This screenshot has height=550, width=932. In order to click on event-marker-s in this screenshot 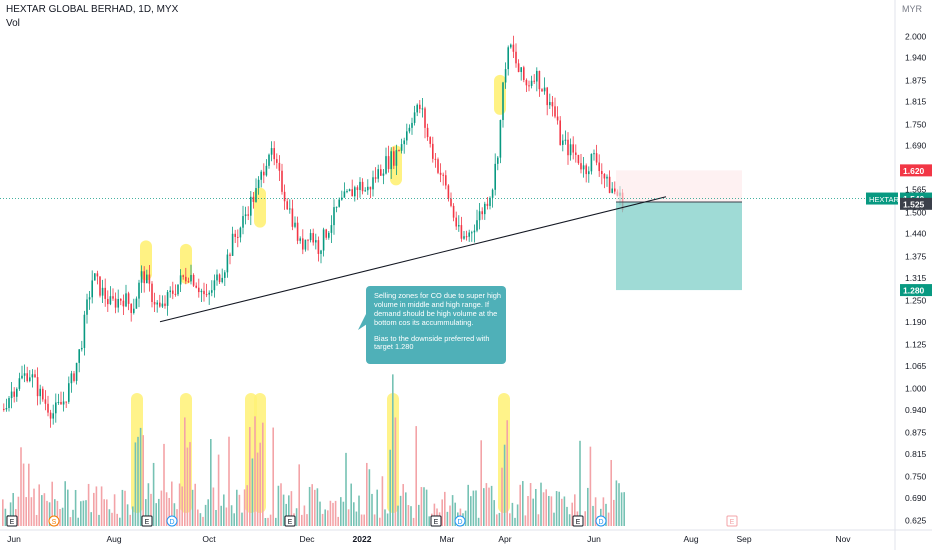, I will do `click(54, 521)`.